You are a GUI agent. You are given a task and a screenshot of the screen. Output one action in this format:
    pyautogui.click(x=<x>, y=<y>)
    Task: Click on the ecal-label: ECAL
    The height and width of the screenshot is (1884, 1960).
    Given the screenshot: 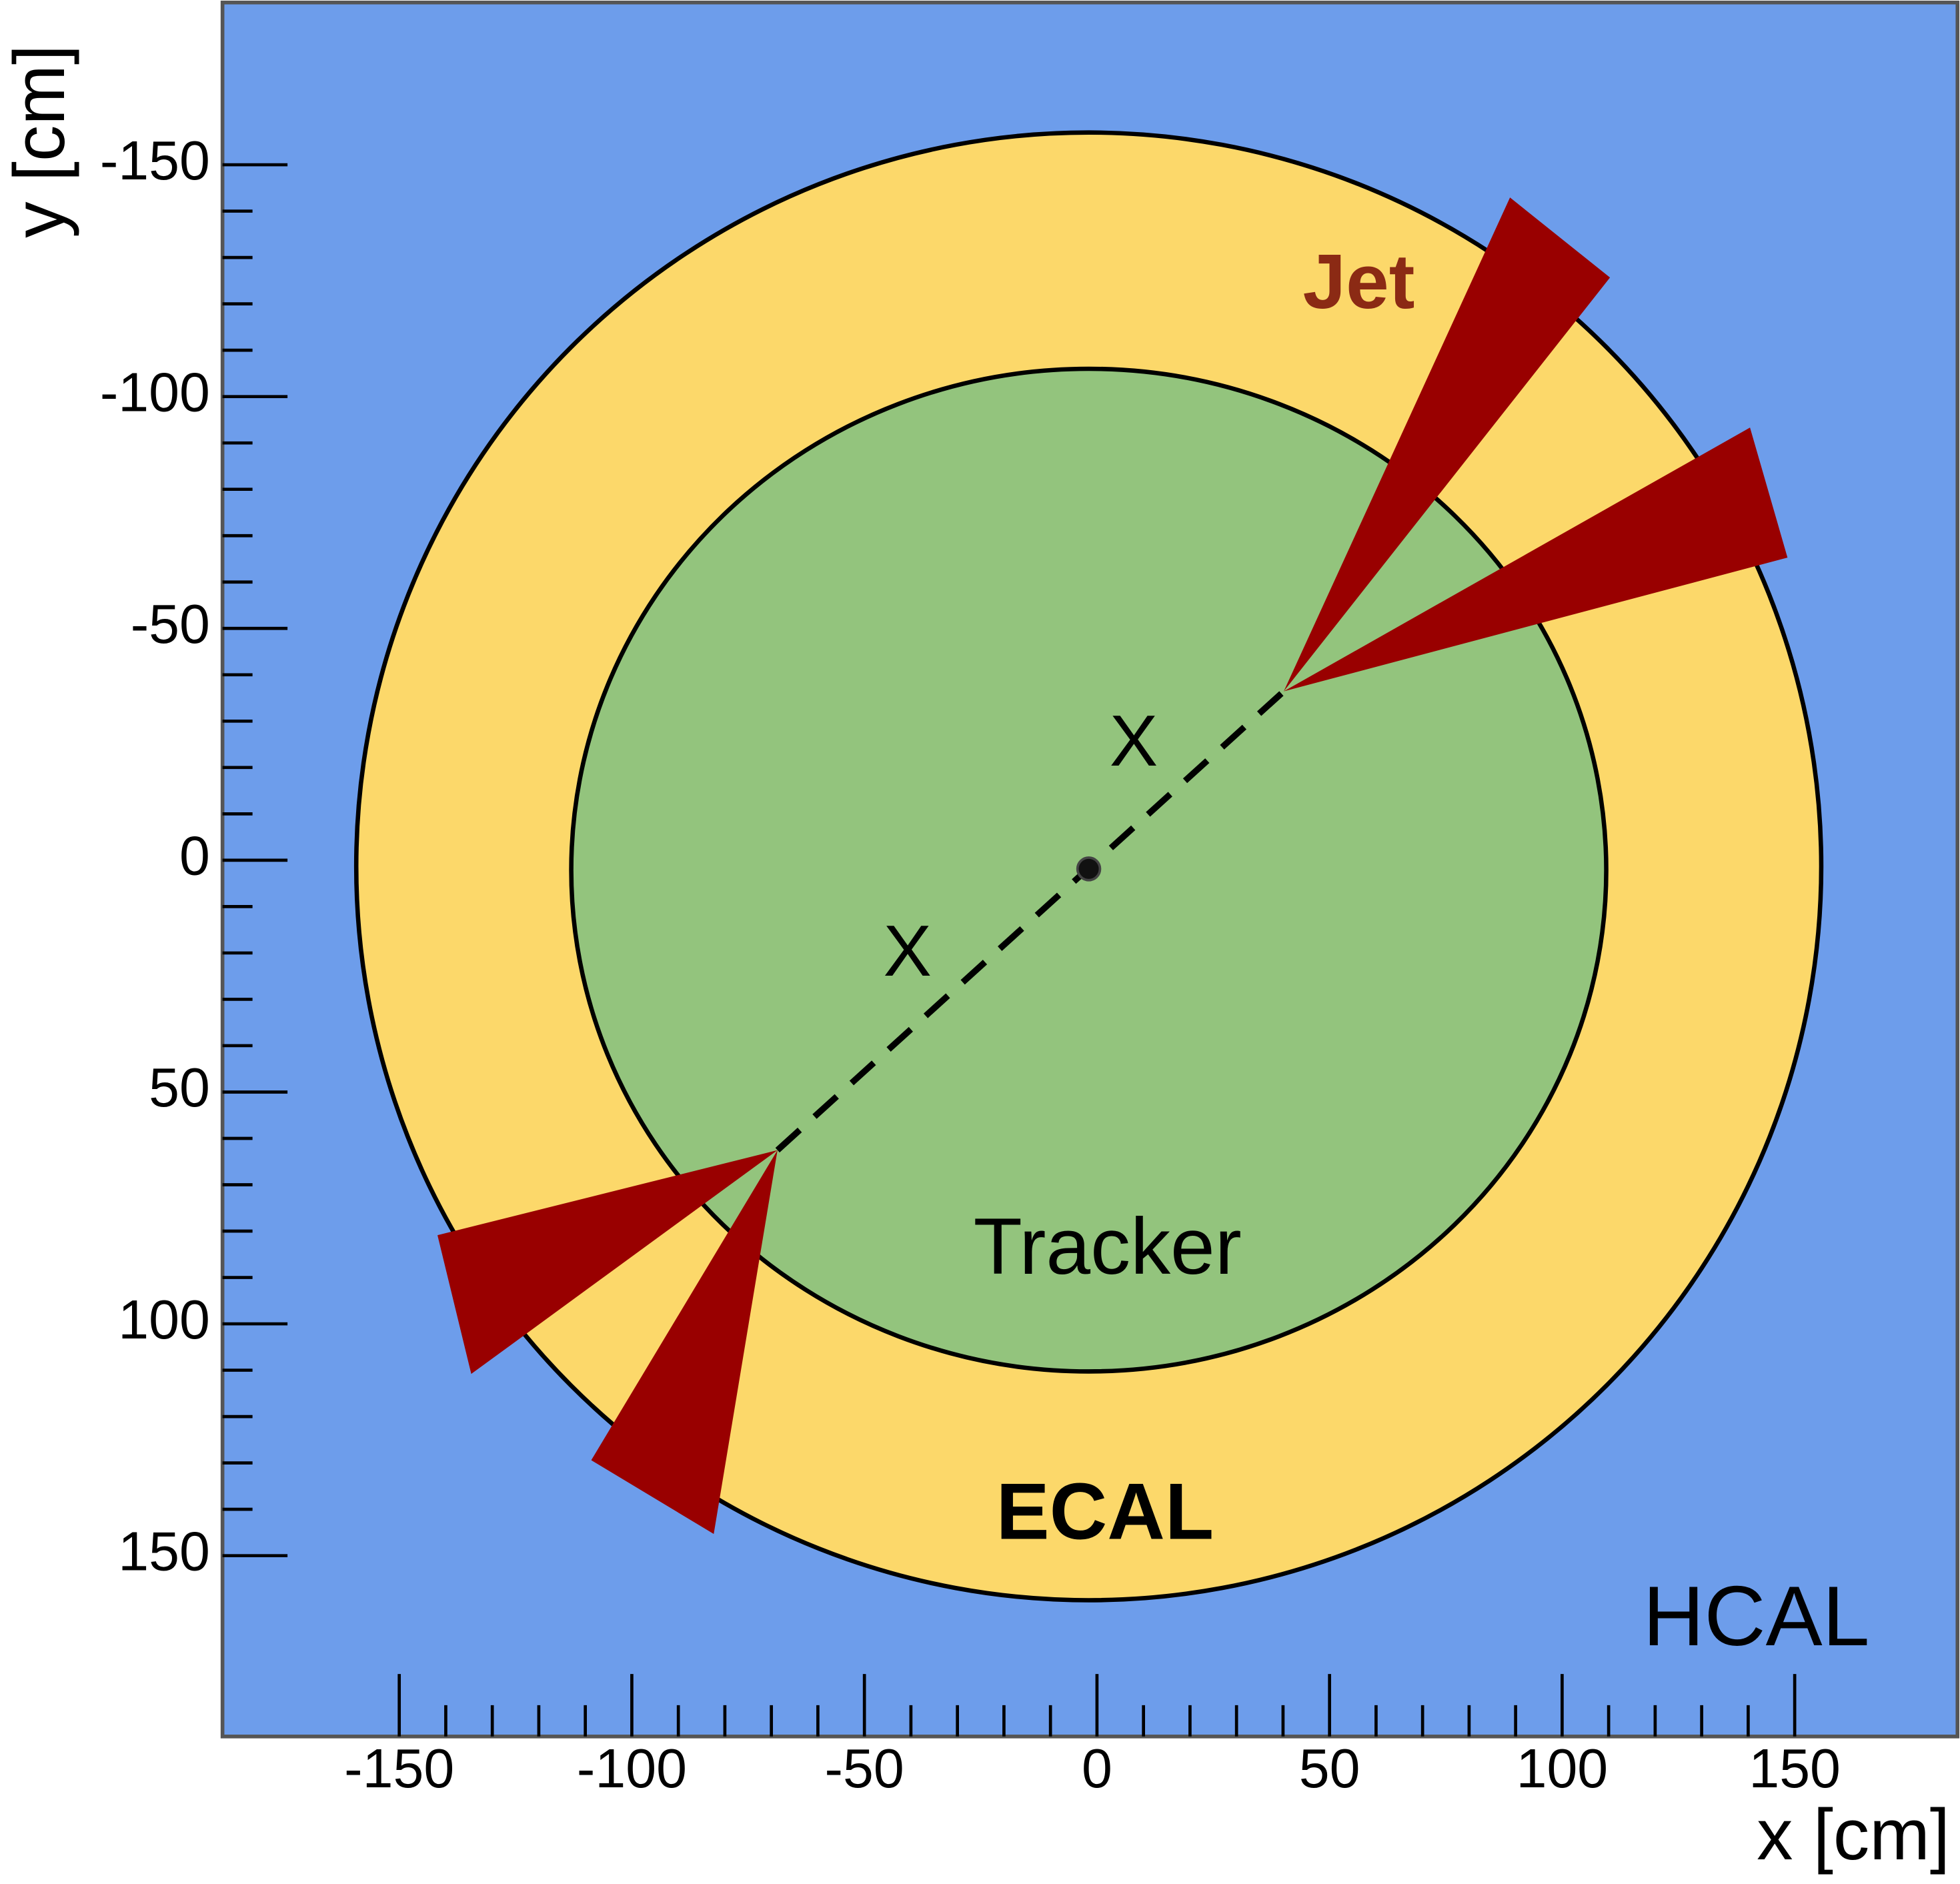 What is the action you would take?
    pyautogui.click(x=1105, y=1511)
    